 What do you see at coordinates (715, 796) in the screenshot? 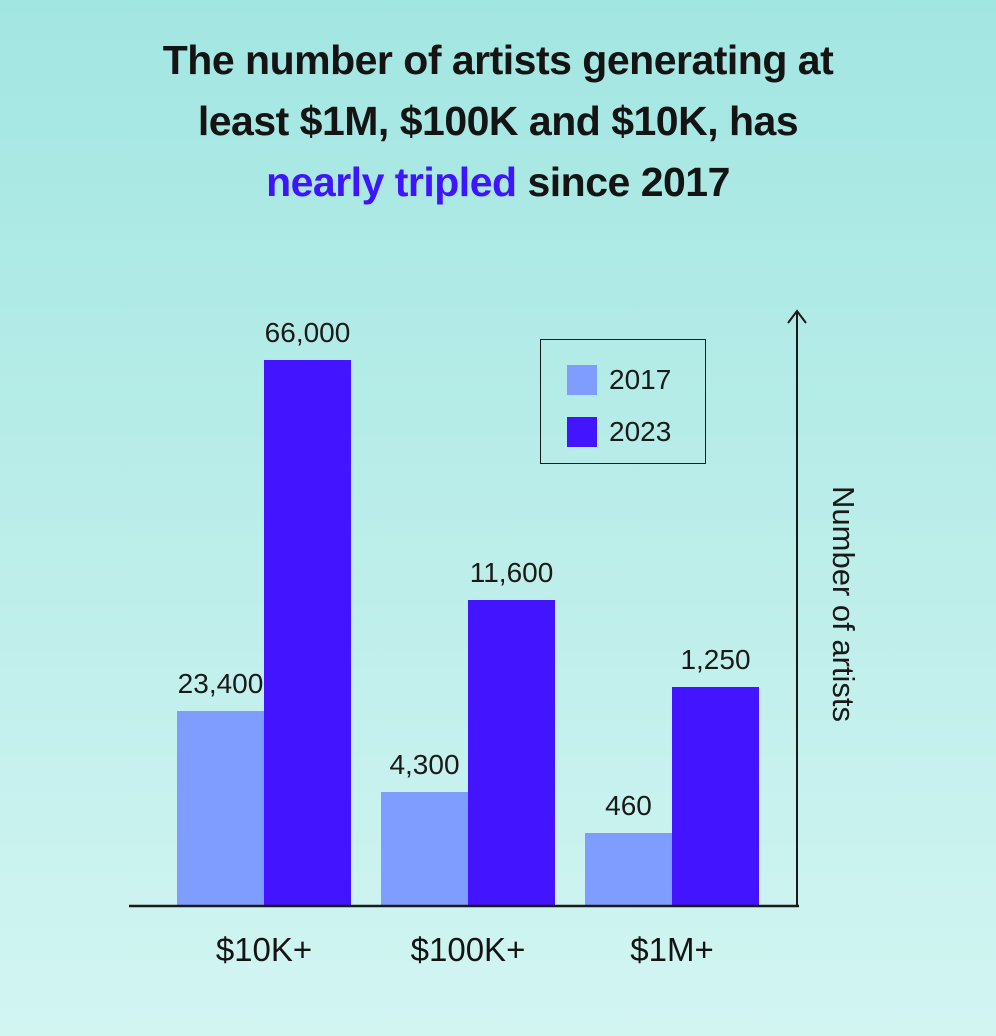
I see `bar-1m-2023` at bounding box center [715, 796].